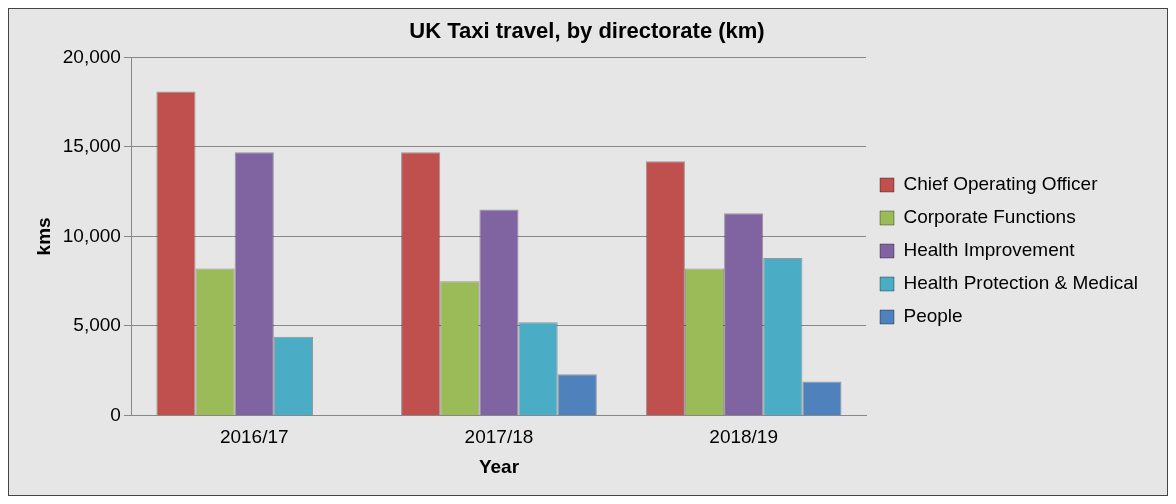  What do you see at coordinates (499, 437) in the screenshot?
I see `x-tick-label: 2017/18` at bounding box center [499, 437].